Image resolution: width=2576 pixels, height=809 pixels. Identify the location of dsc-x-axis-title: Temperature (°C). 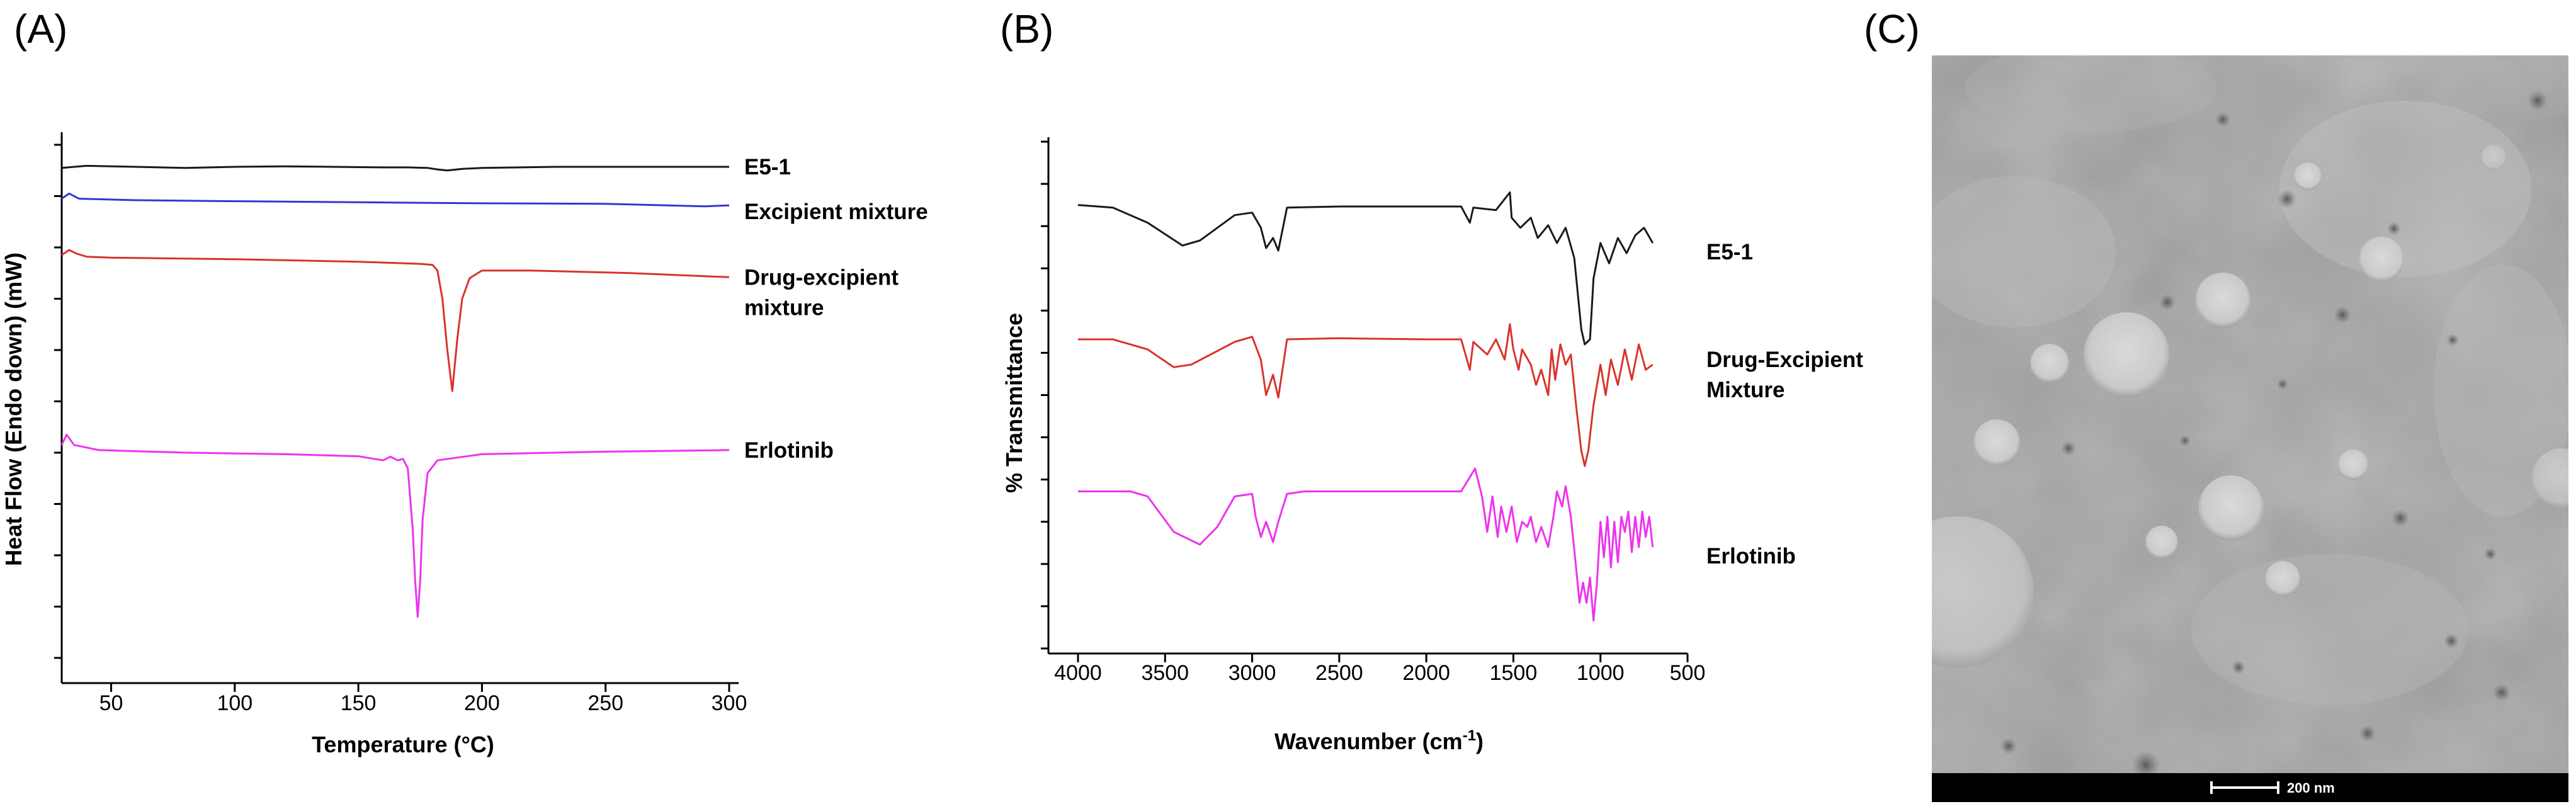
(403, 744).